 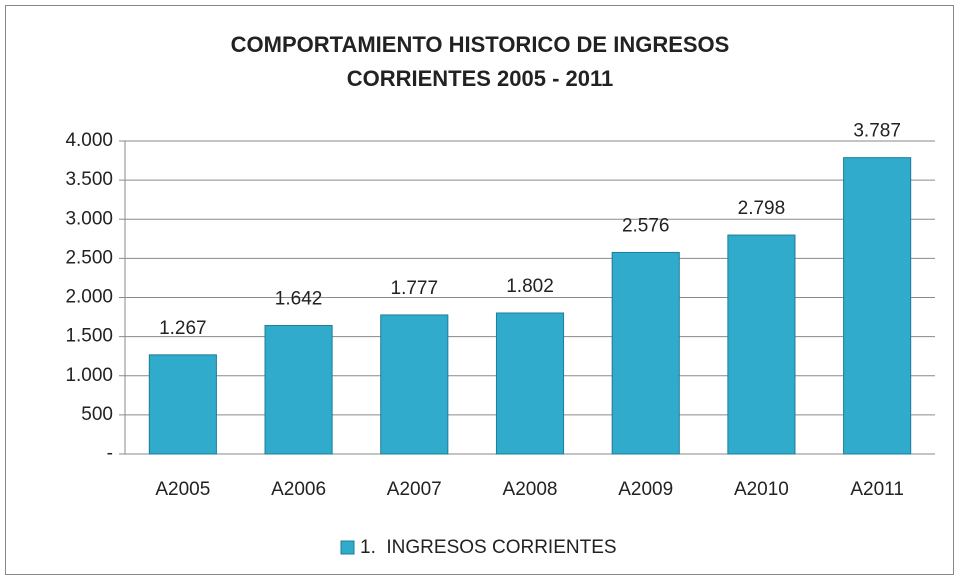 I want to click on value-label: 1.267, so click(x=183, y=328).